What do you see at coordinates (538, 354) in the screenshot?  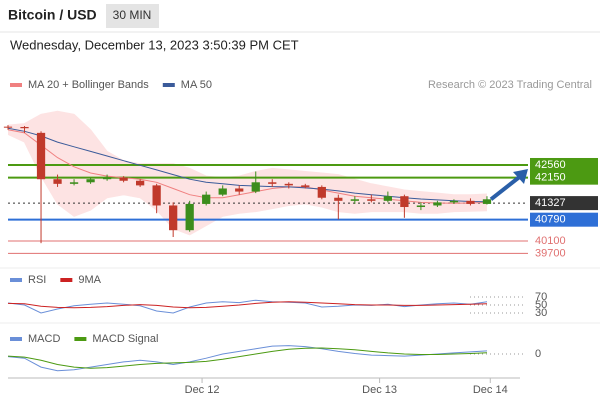 I see `y-tick-label: 0` at bounding box center [538, 354].